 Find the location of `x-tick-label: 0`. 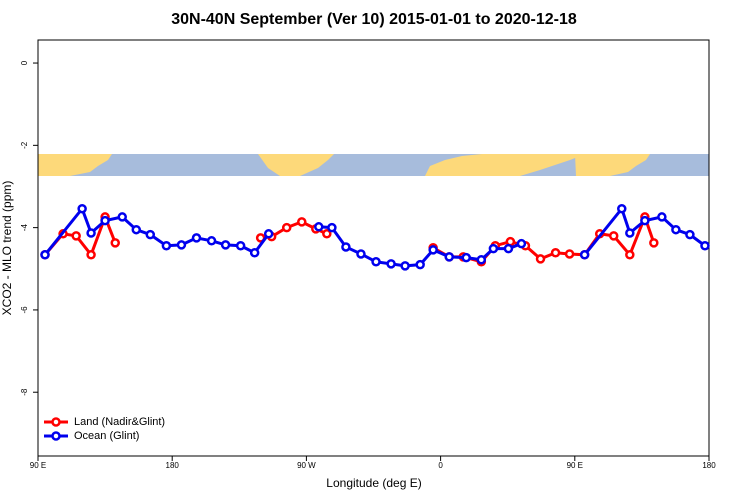

x-tick-label: 0 is located at coordinates (440, 465).